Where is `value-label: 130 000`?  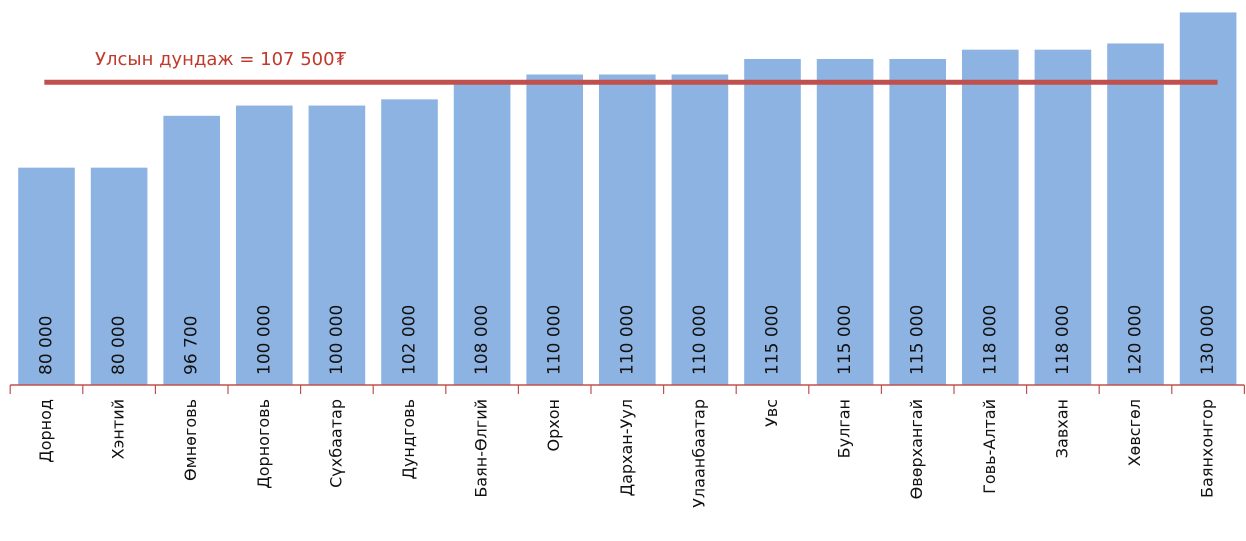 value-label: 130 000 is located at coordinates (1208, 340).